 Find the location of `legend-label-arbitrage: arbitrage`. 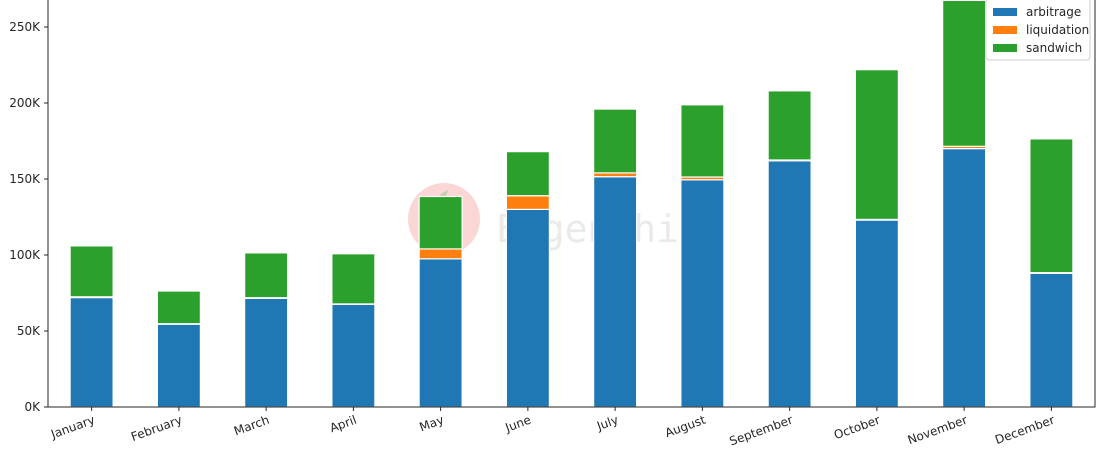

legend-label-arbitrage: arbitrage is located at coordinates (1053, 12).